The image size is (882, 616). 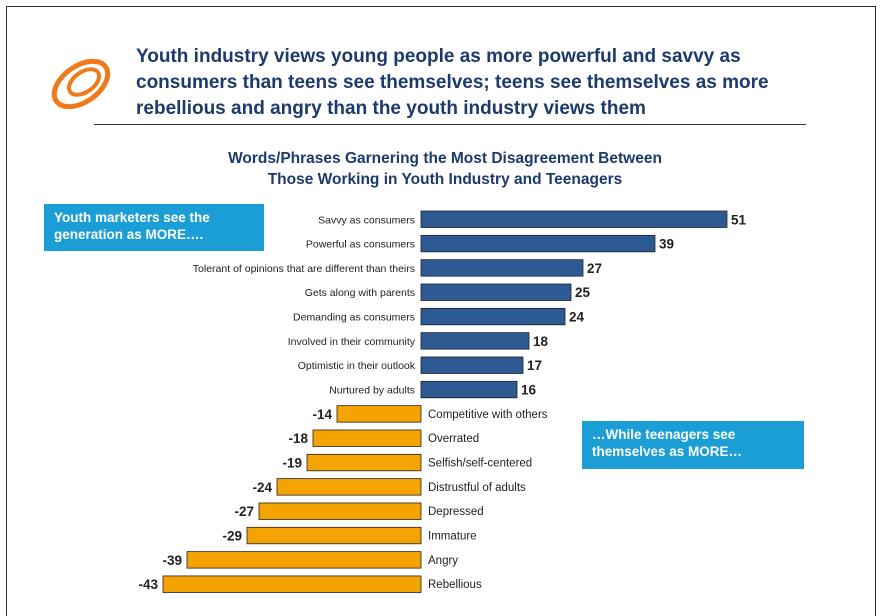 I want to click on category-label: Powerful as consumers, so click(x=360, y=245).